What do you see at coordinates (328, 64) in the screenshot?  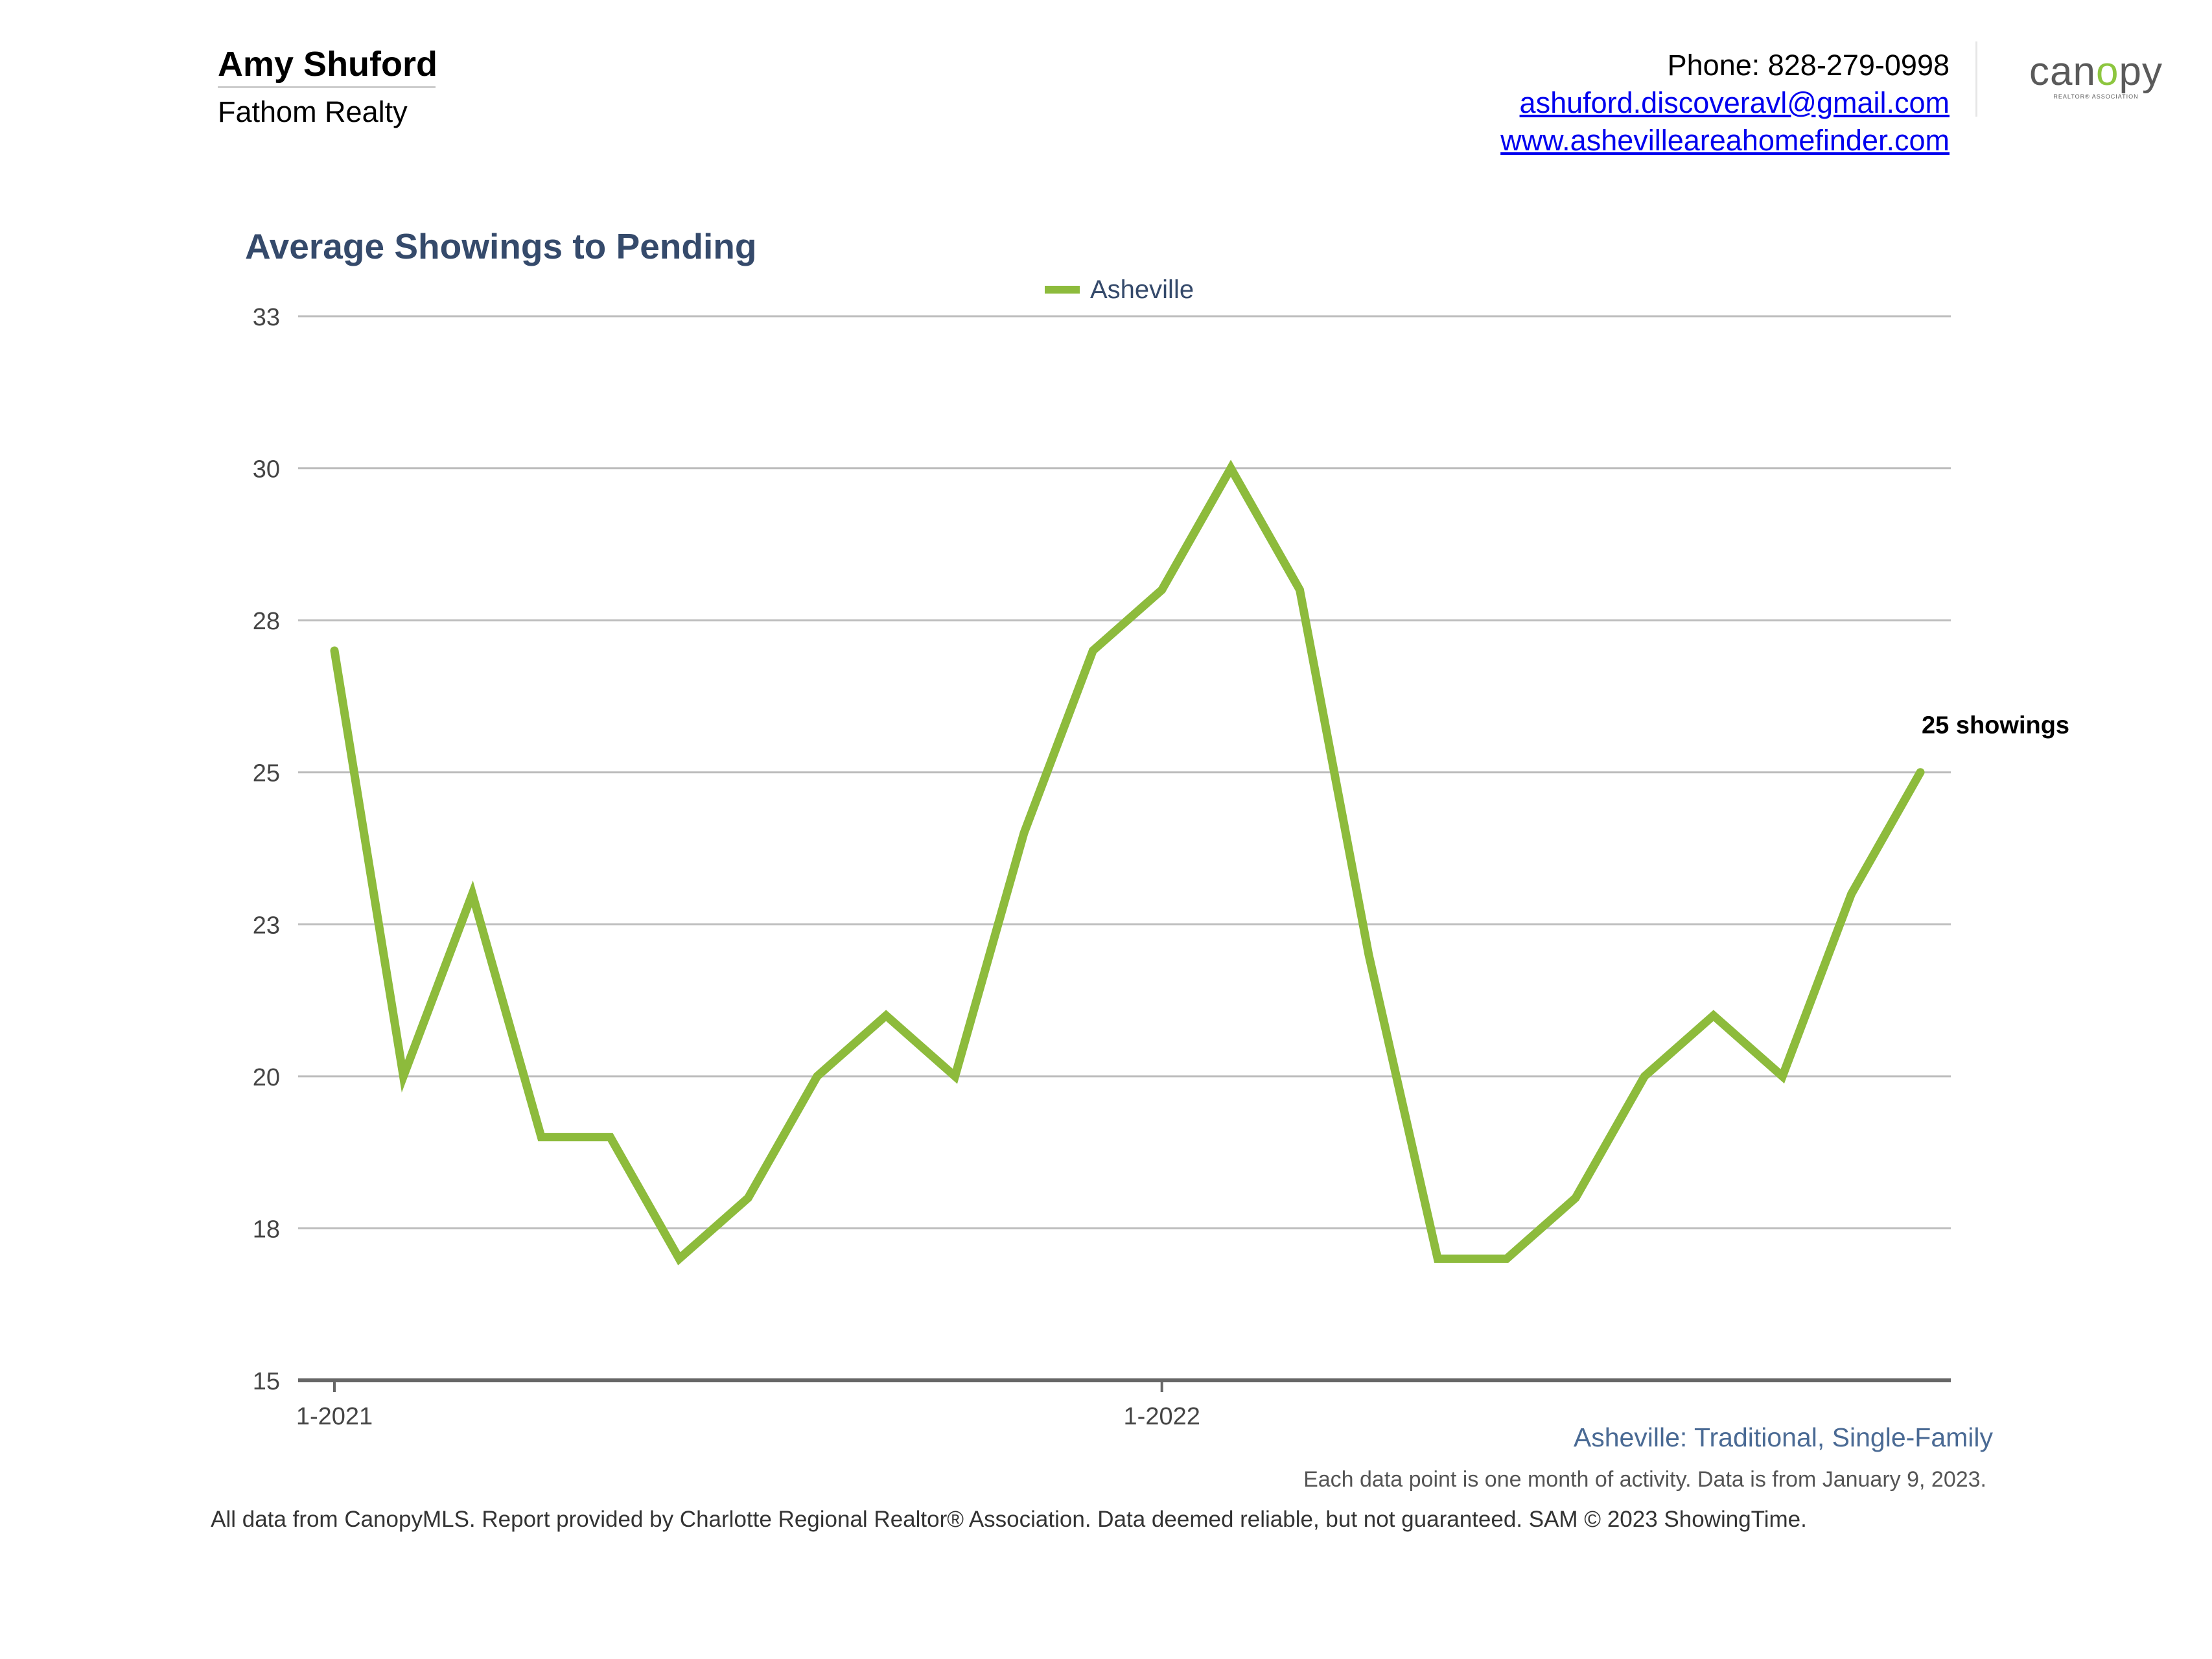 I see `agent-name: Amy Shuford` at bounding box center [328, 64].